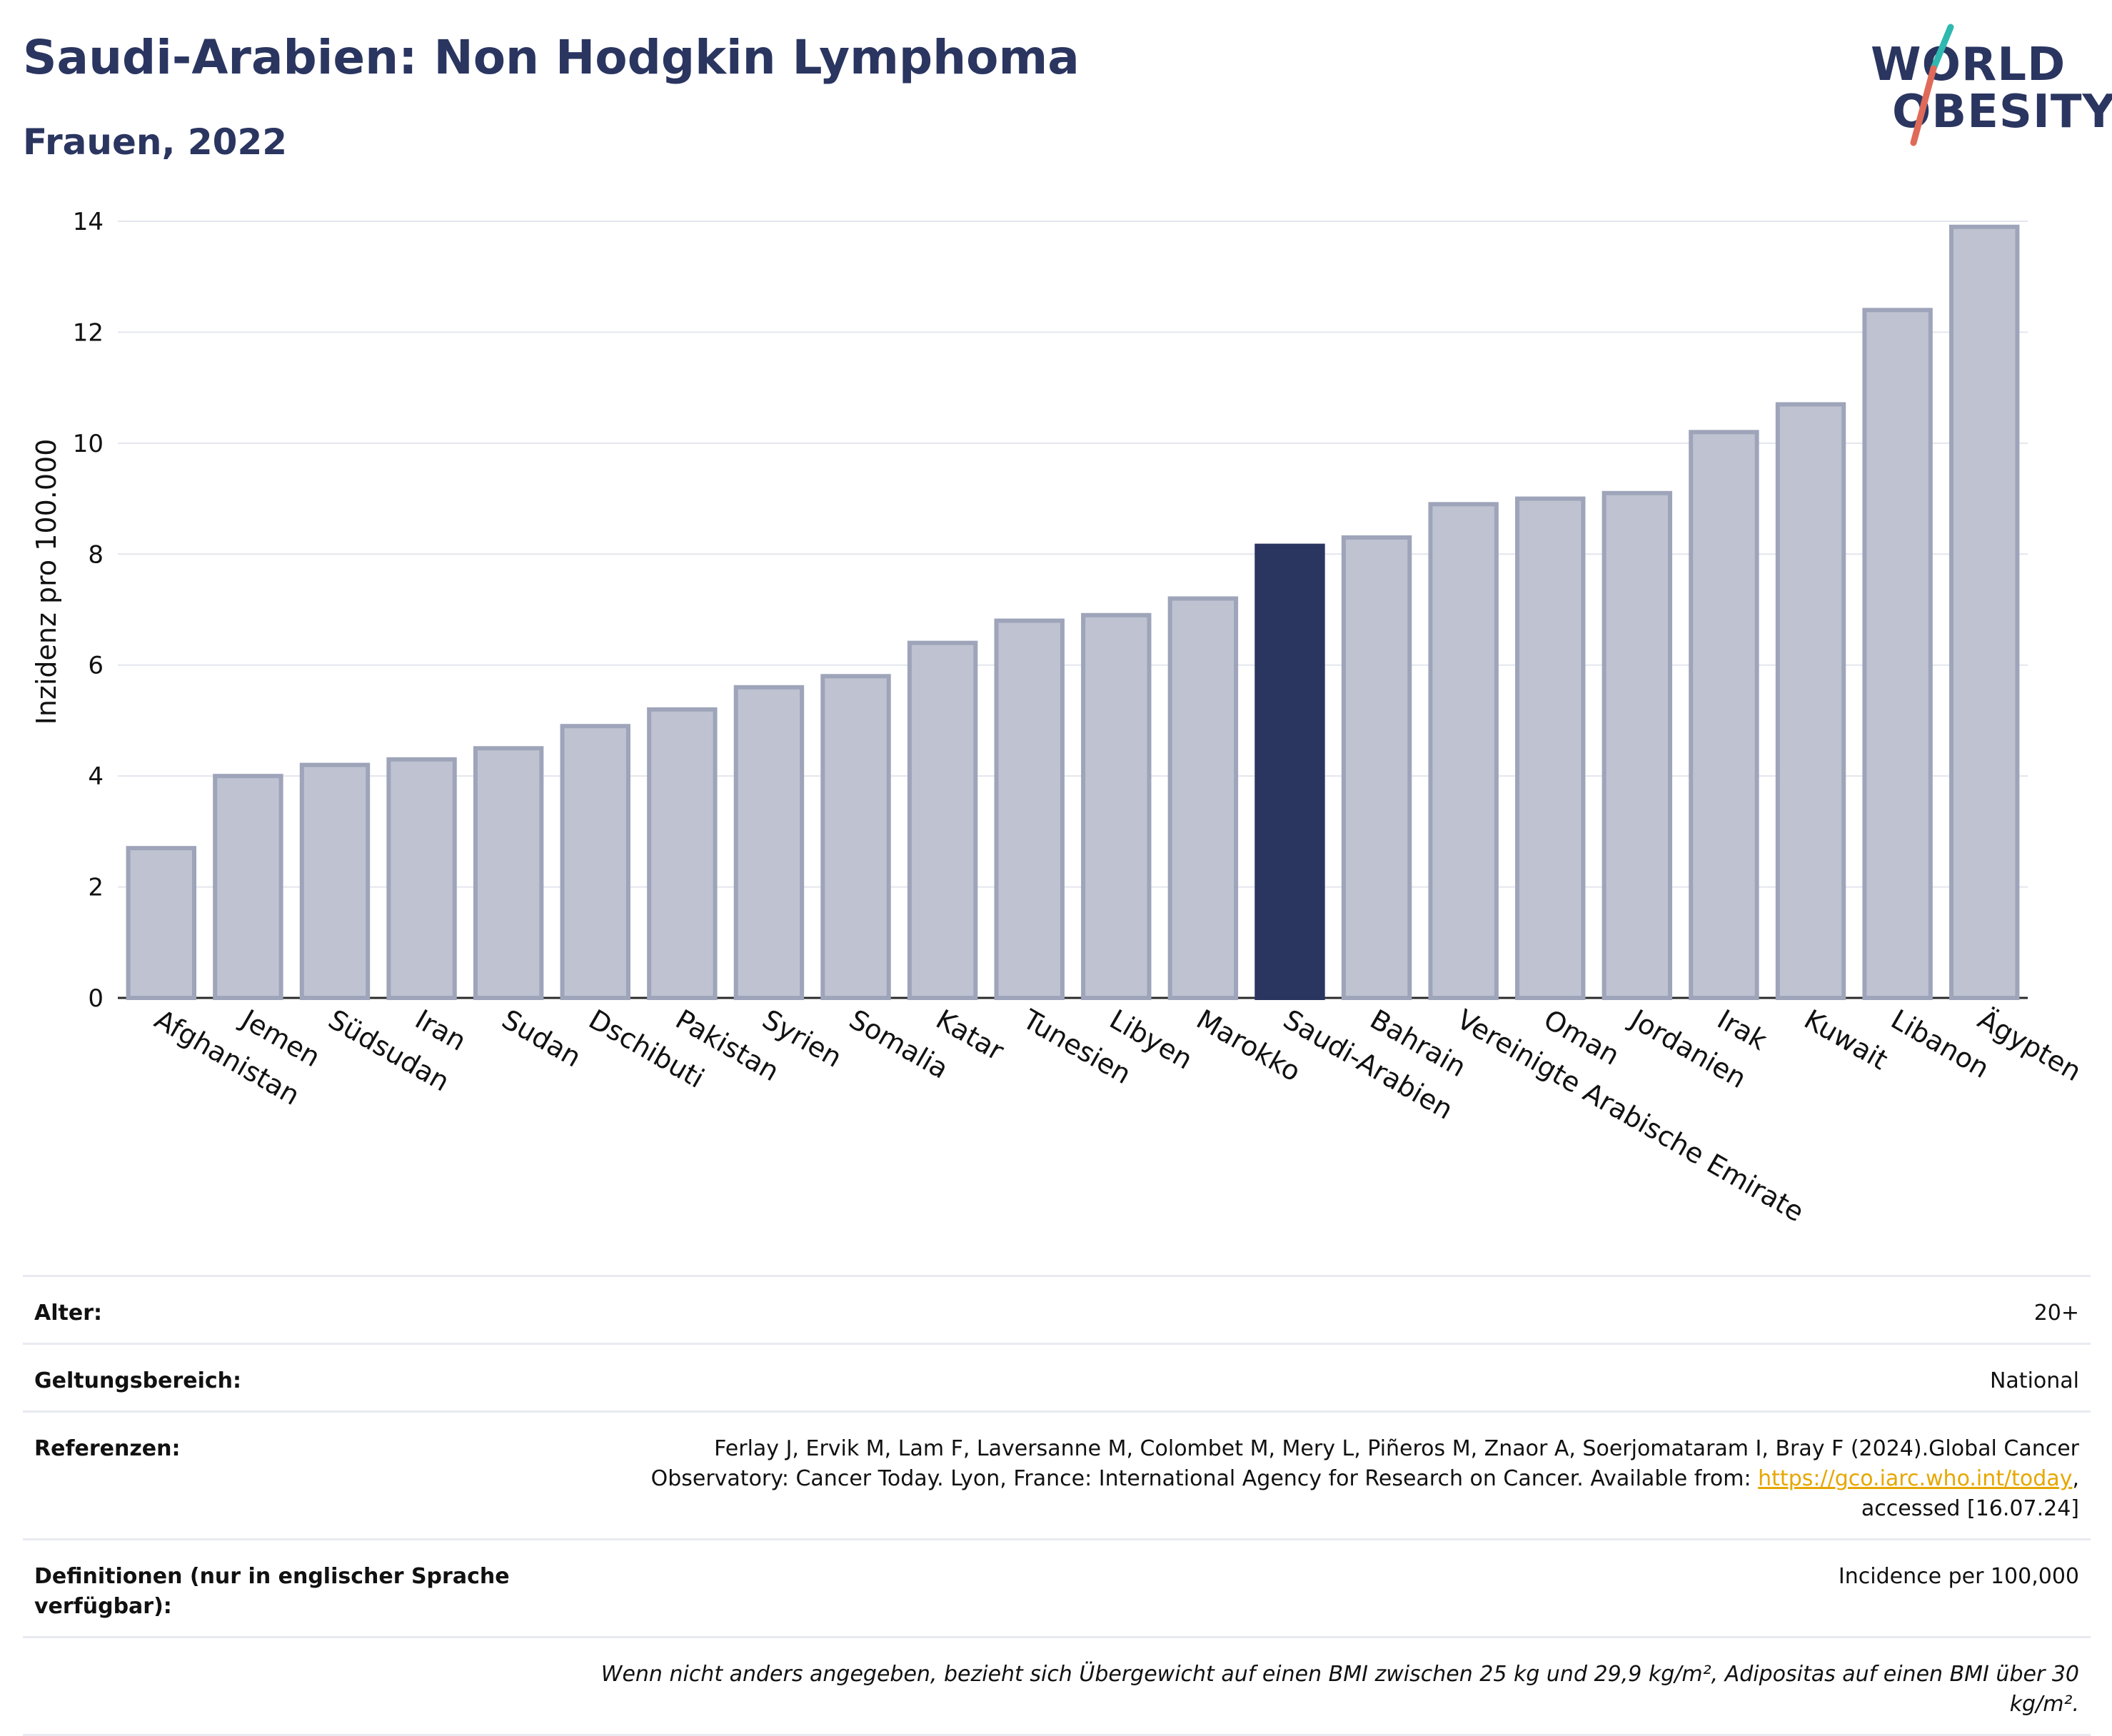 The height and width of the screenshot is (1736, 2112). What do you see at coordinates (161, 923) in the screenshot?
I see `bar-afghanistan` at bounding box center [161, 923].